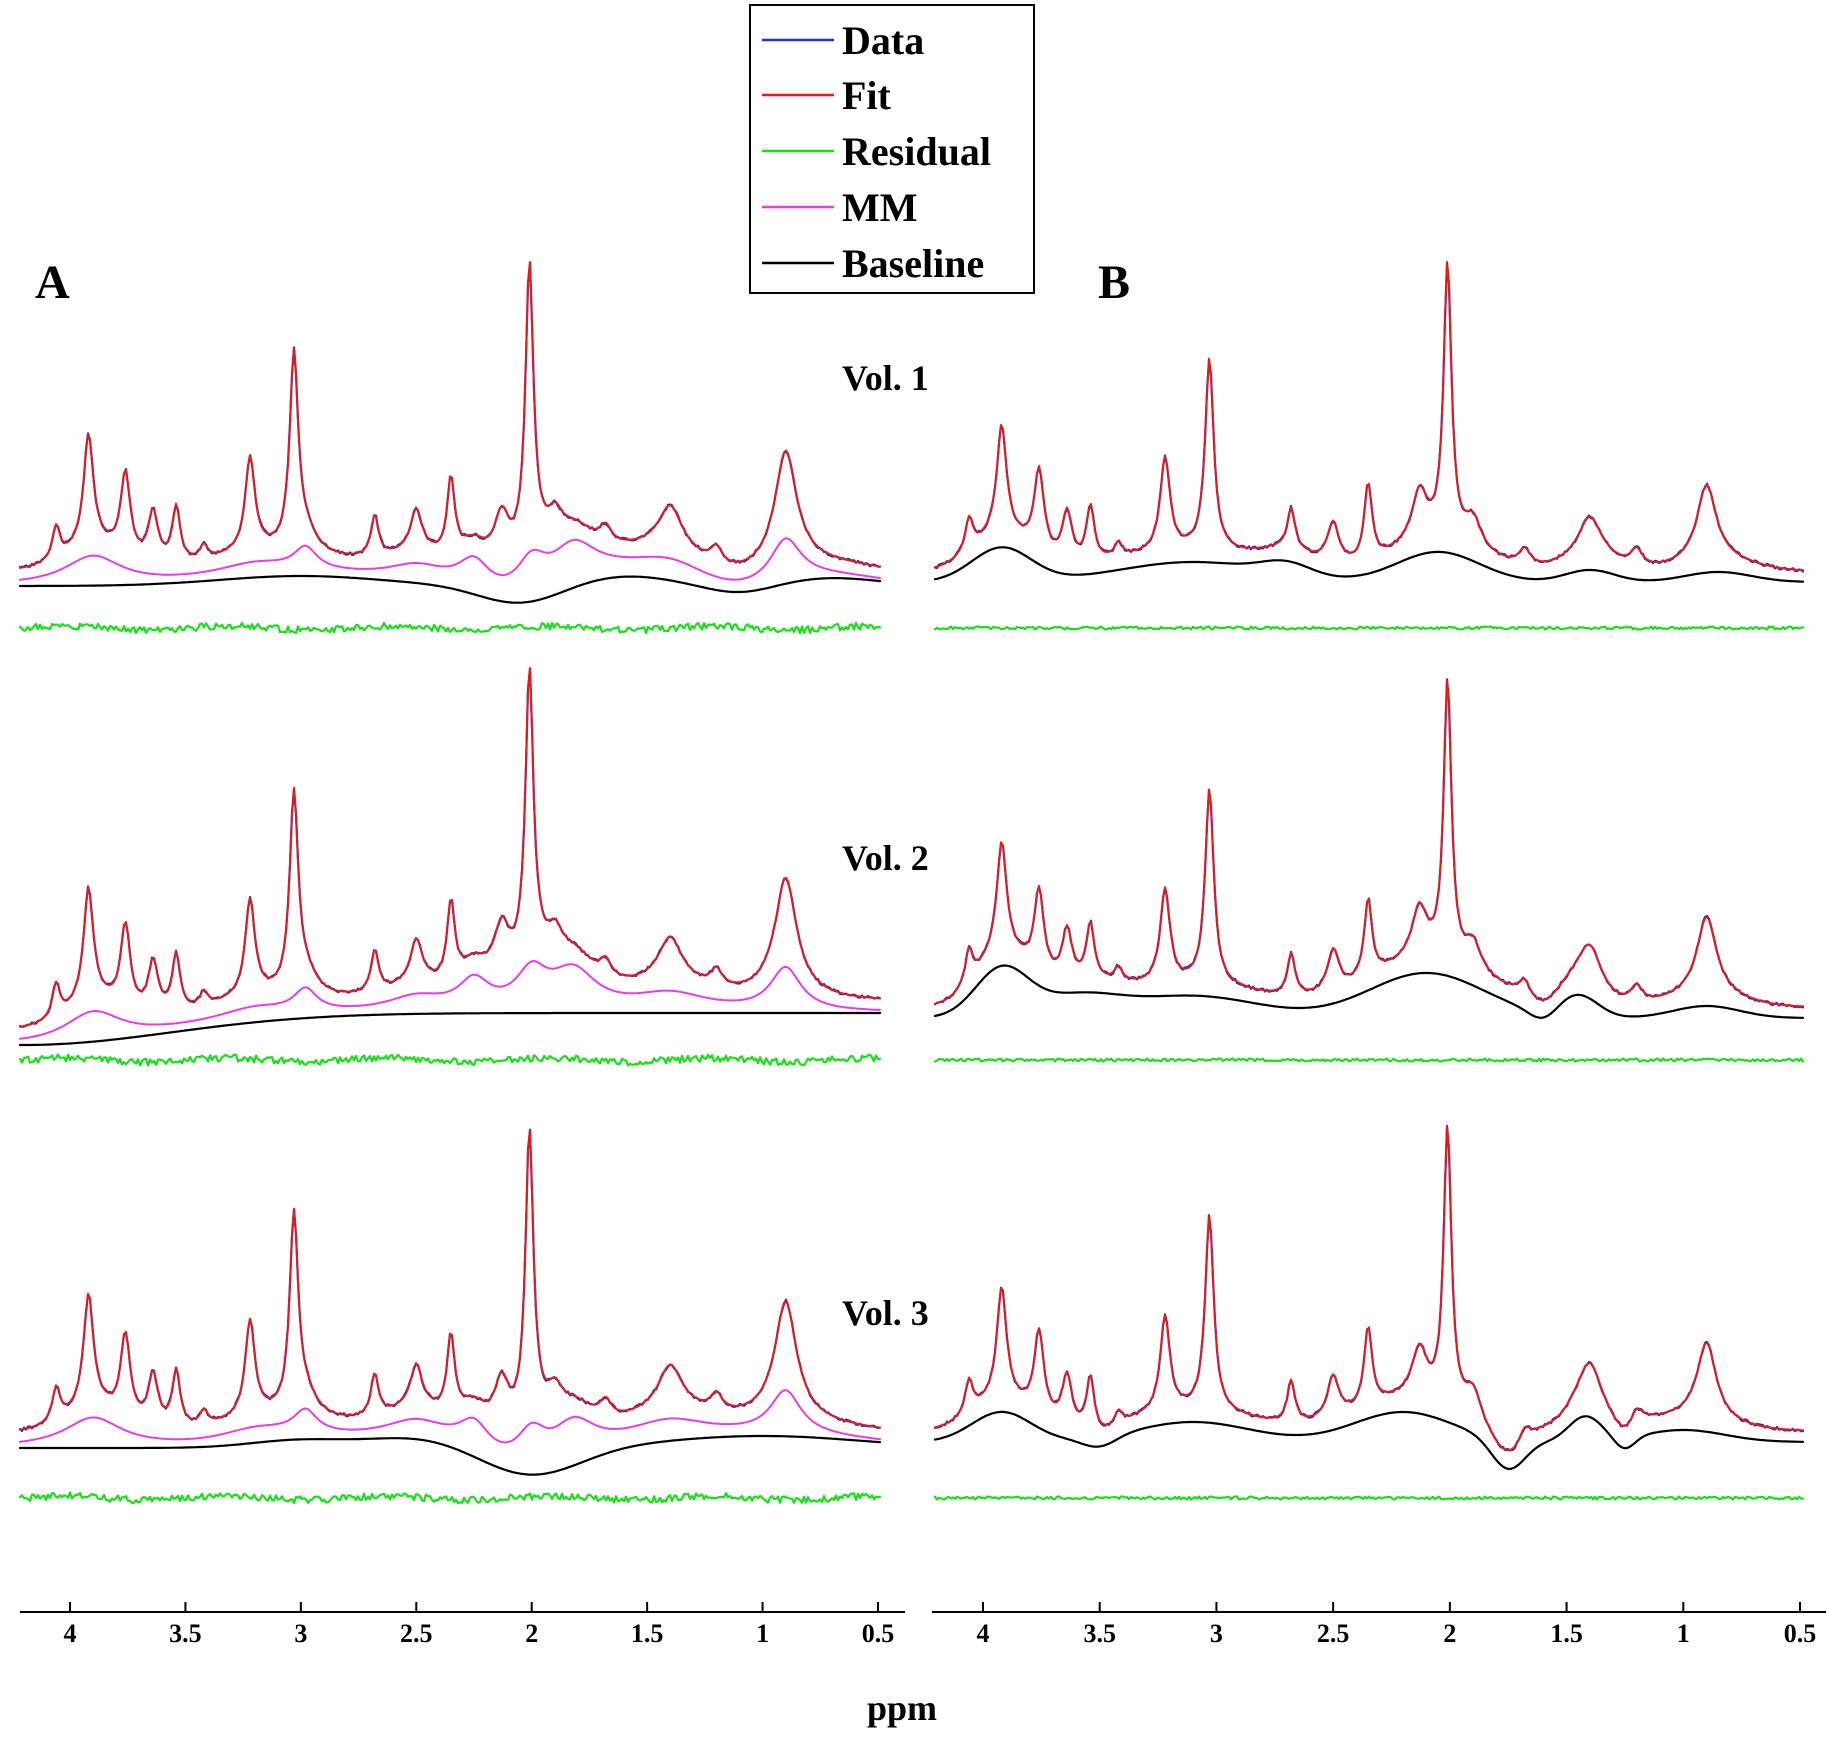 This screenshot has height=1756, width=1829. Describe the element at coordinates (827, 95) in the screenshot. I see `legend-entry-fit: Fit` at that location.